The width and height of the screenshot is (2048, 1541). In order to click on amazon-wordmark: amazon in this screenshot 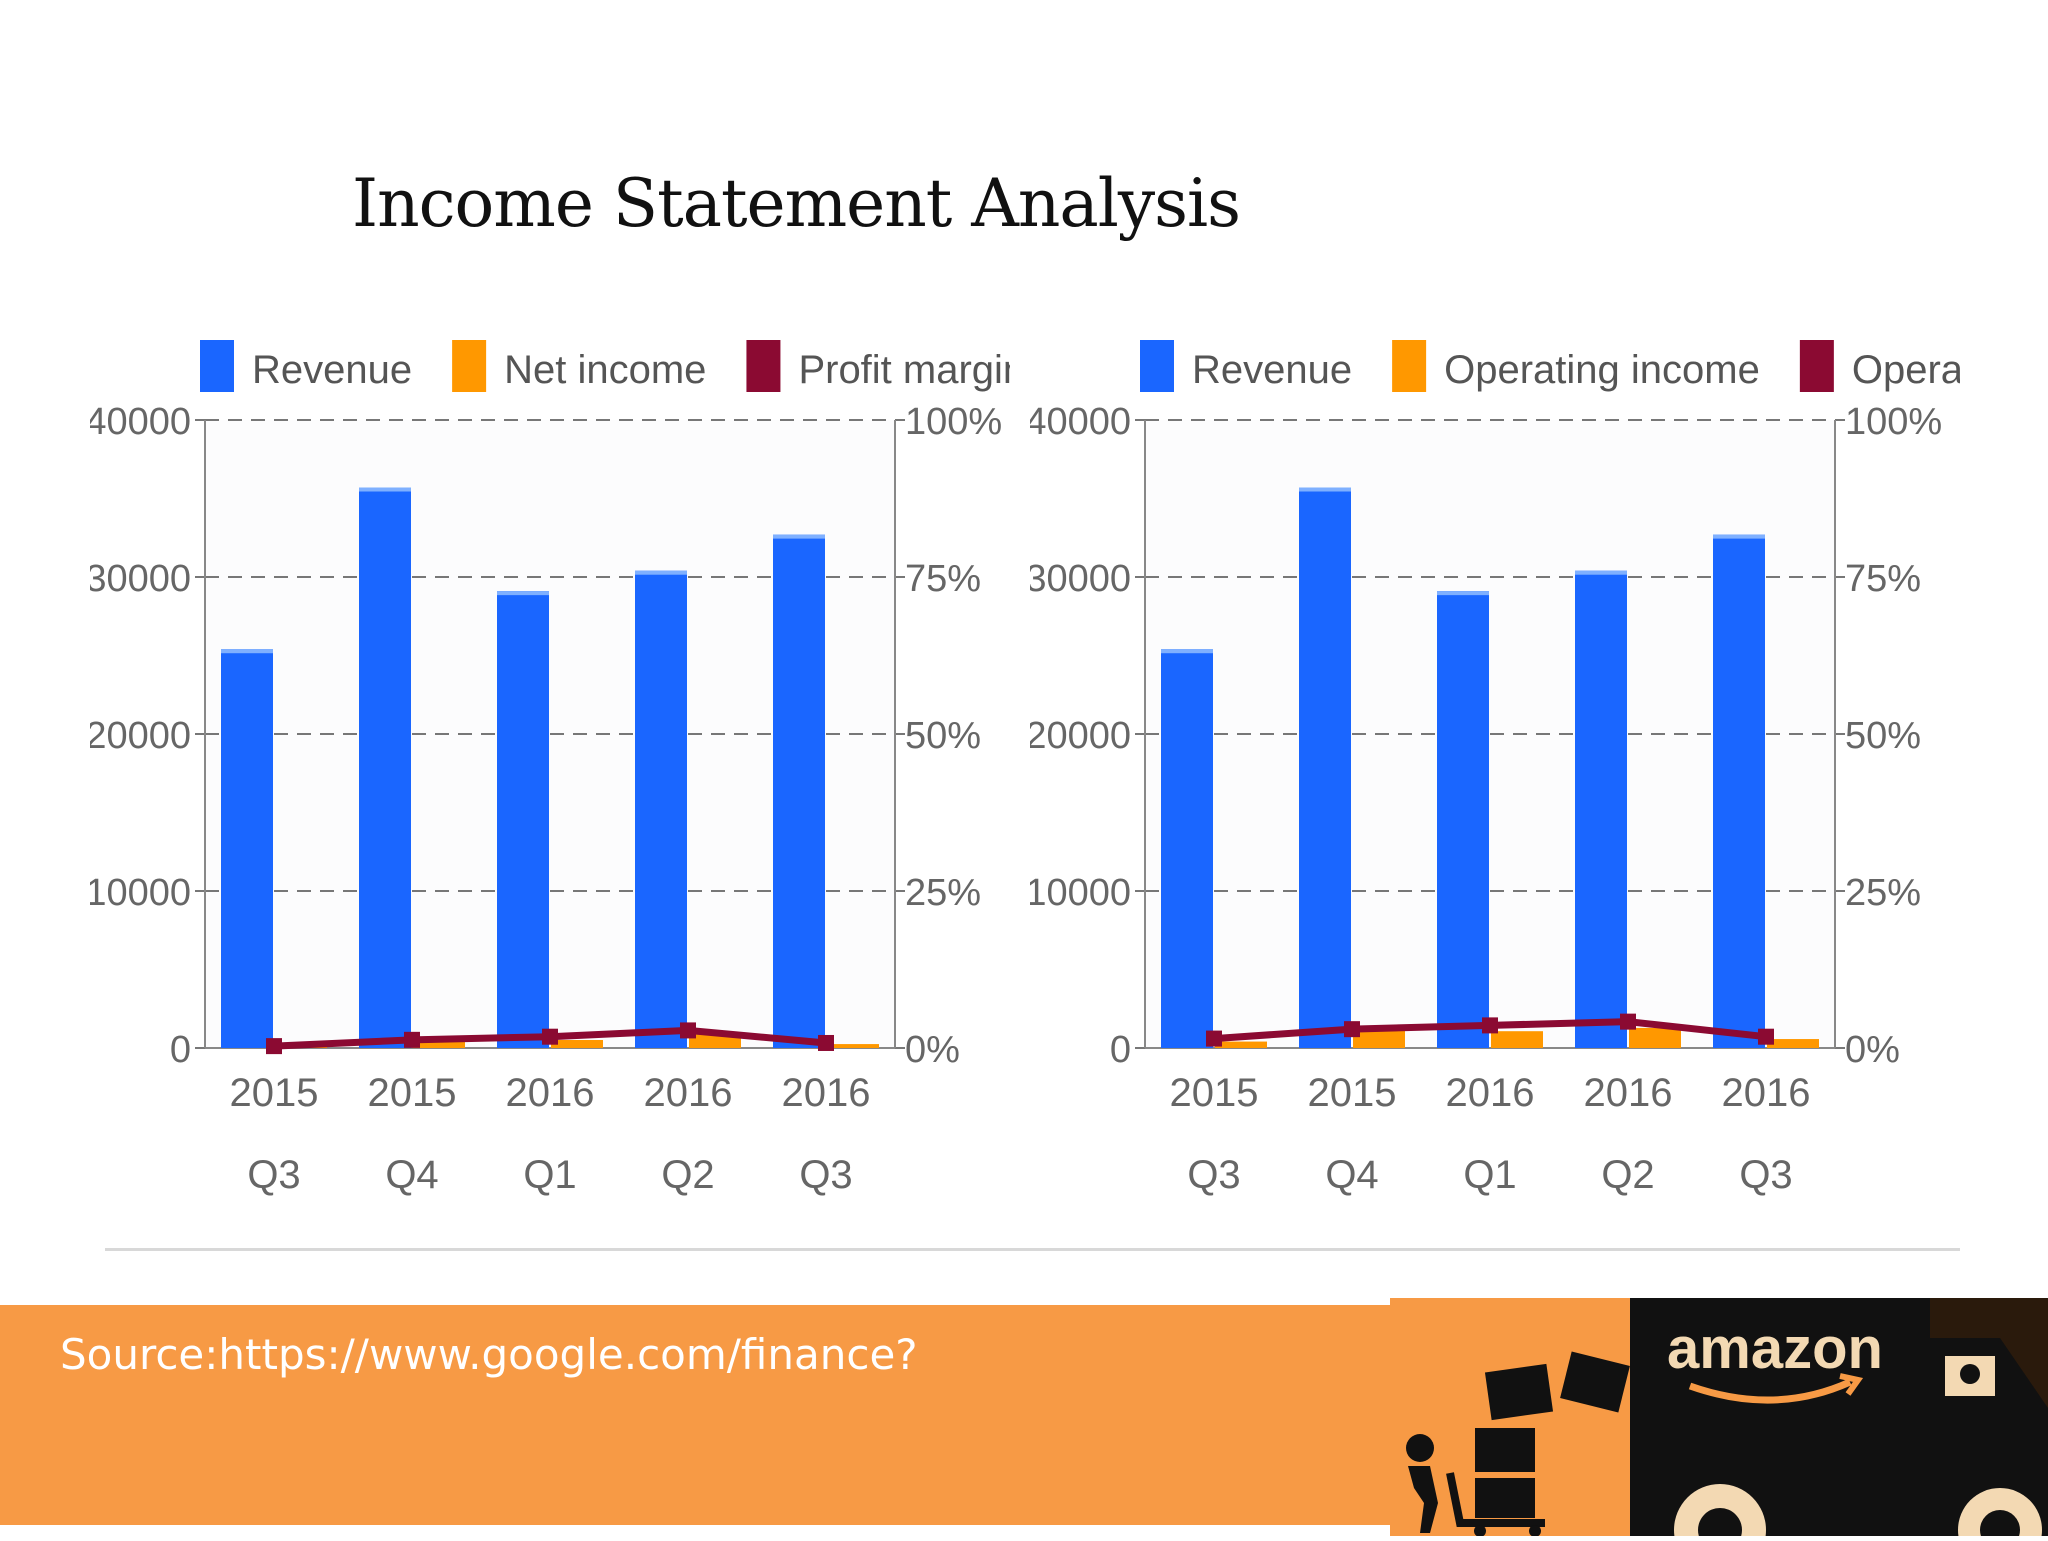, I will do `click(1775, 1348)`.